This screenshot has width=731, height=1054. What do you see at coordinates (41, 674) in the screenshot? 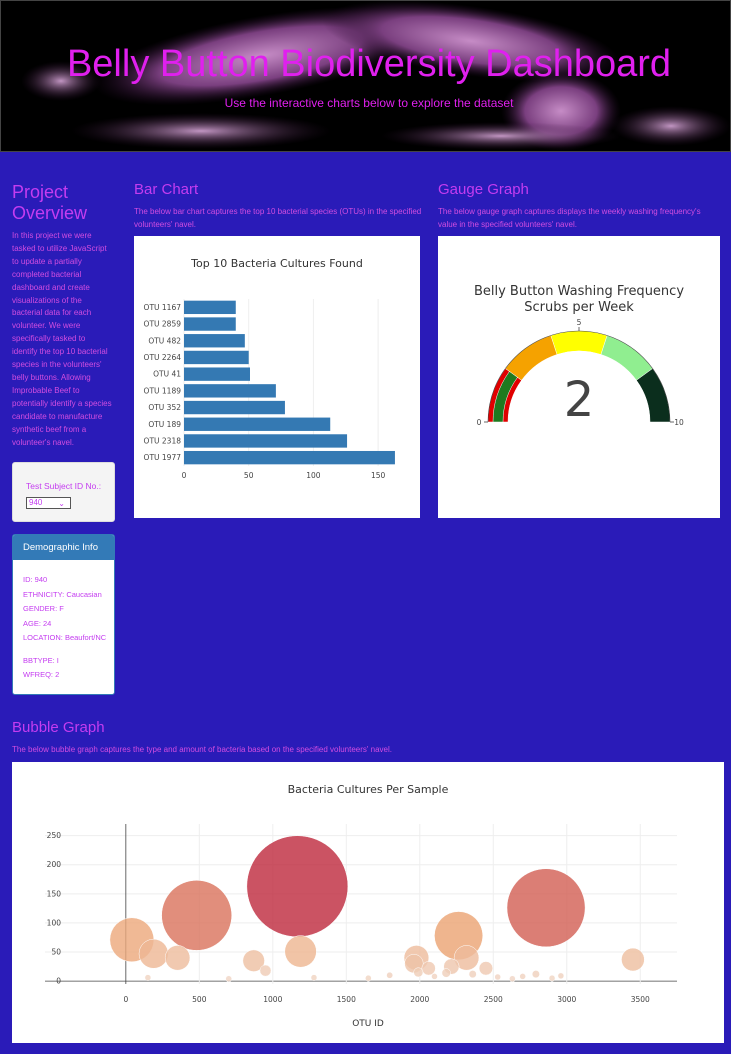
I see `demo-wfreq: WFREQ: 2` at bounding box center [41, 674].